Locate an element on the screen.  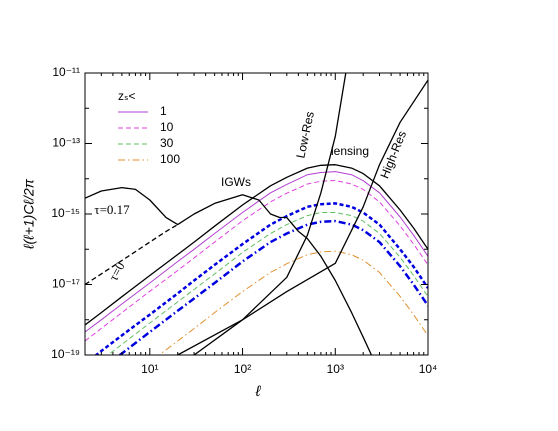
y-tick-label: 10⁻¹⁷ is located at coordinates (66, 284).